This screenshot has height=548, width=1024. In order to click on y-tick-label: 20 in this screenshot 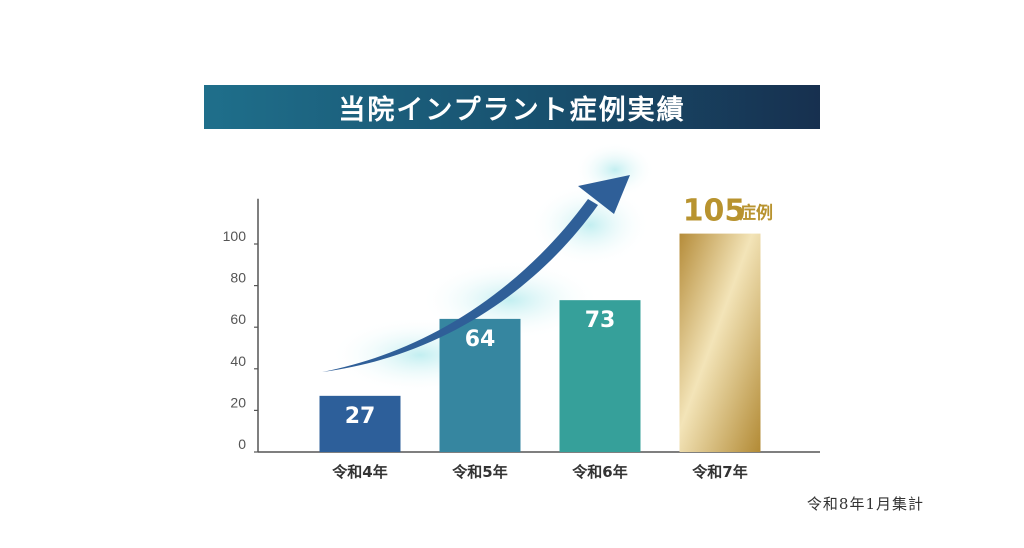, I will do `click(238, 402)`.